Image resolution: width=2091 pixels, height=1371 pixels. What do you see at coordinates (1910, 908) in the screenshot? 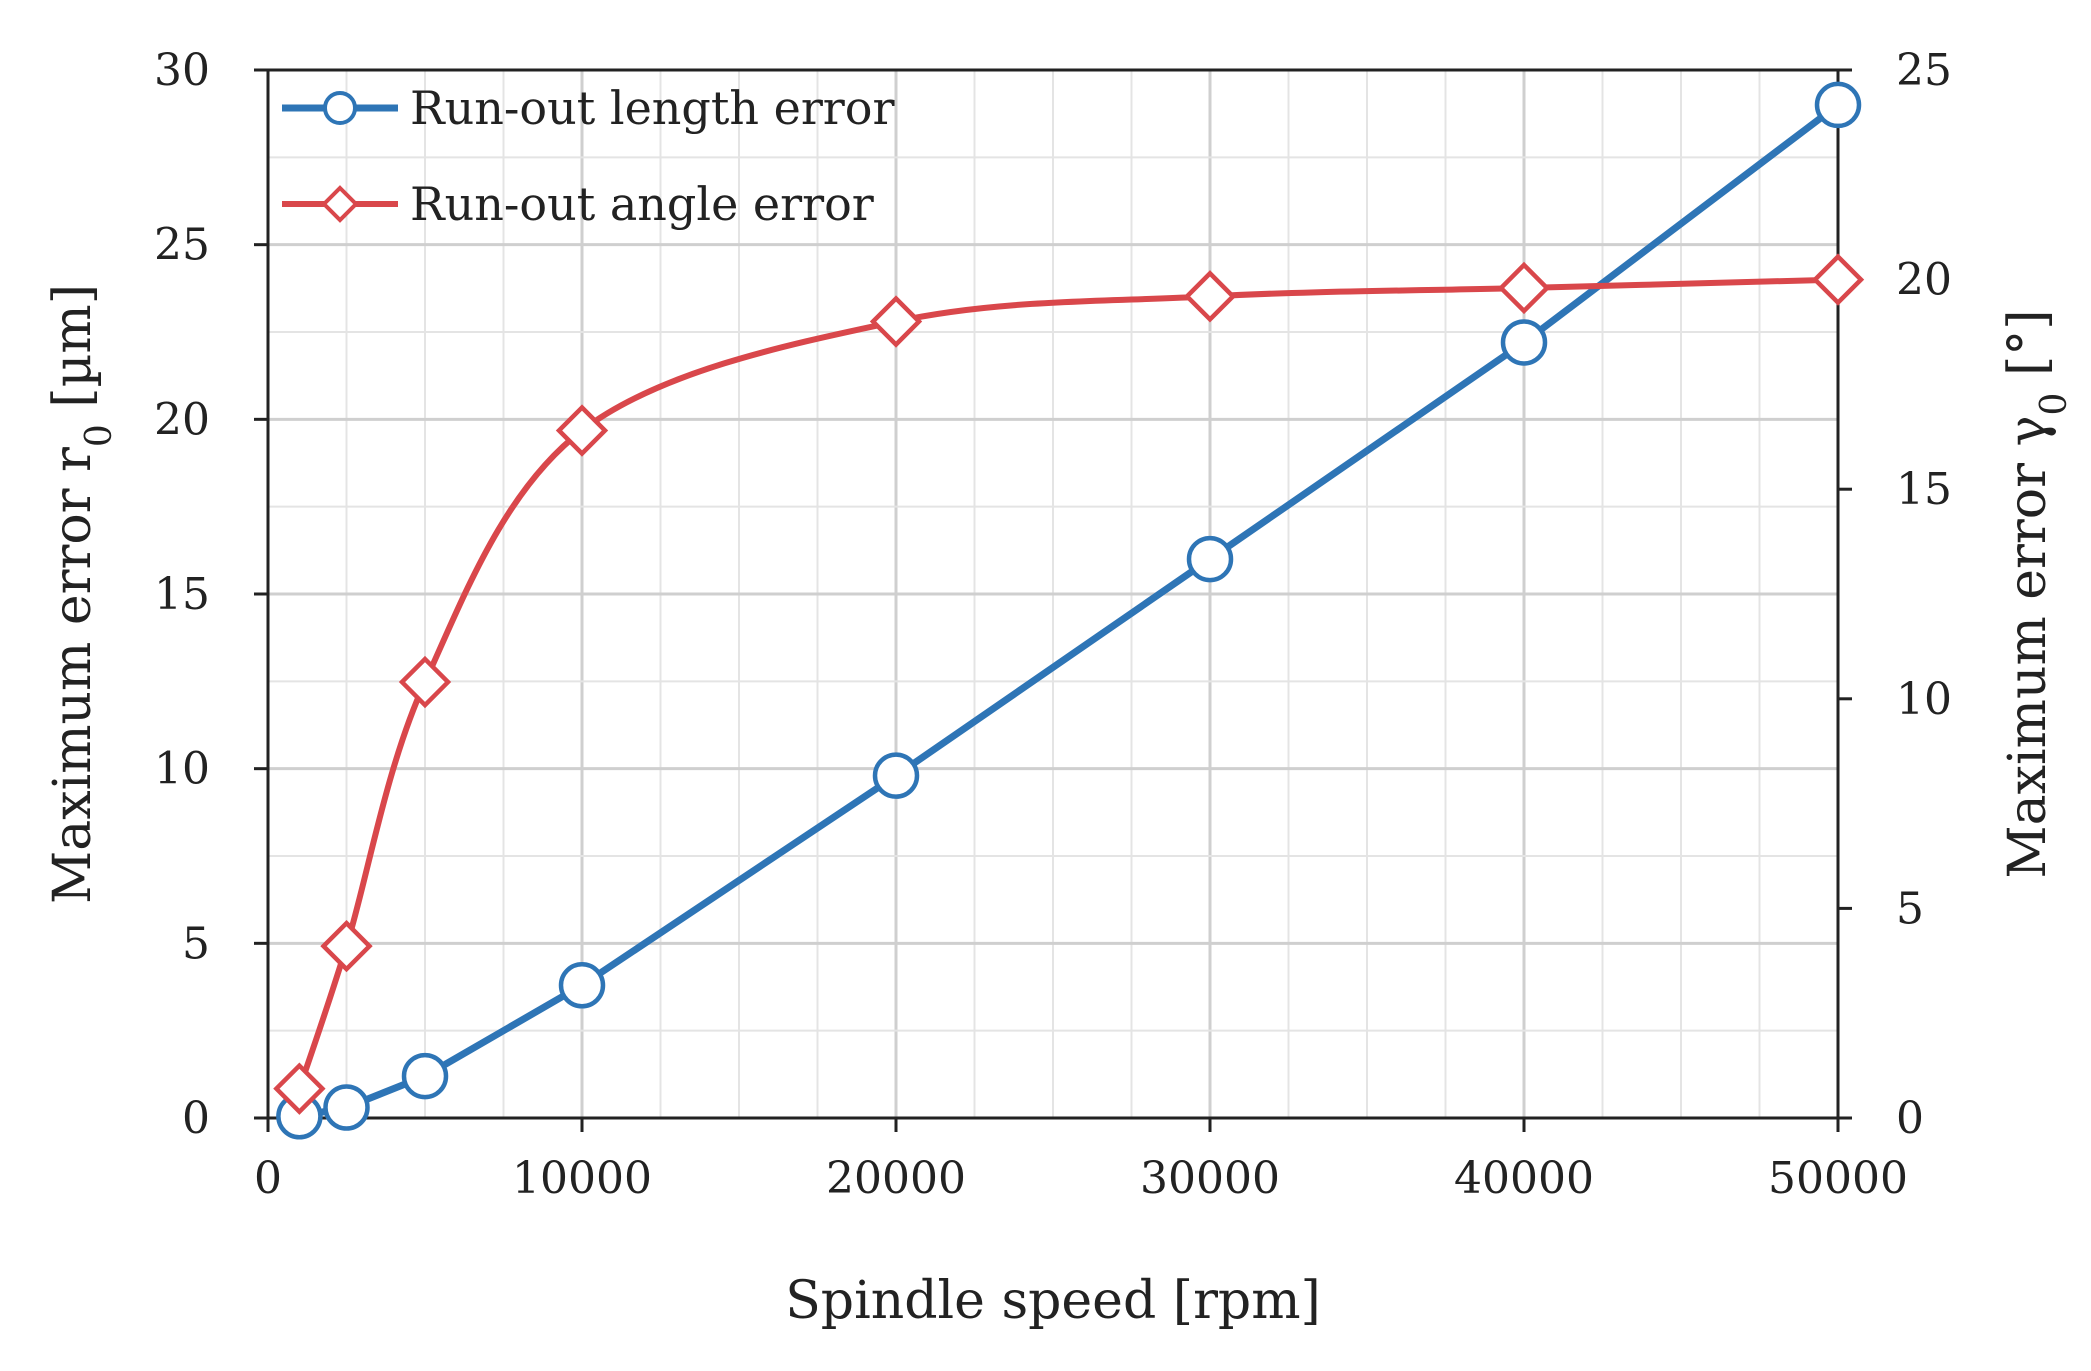
I see `y-right-tick-label: 5` at bounding box center [1910, 908].